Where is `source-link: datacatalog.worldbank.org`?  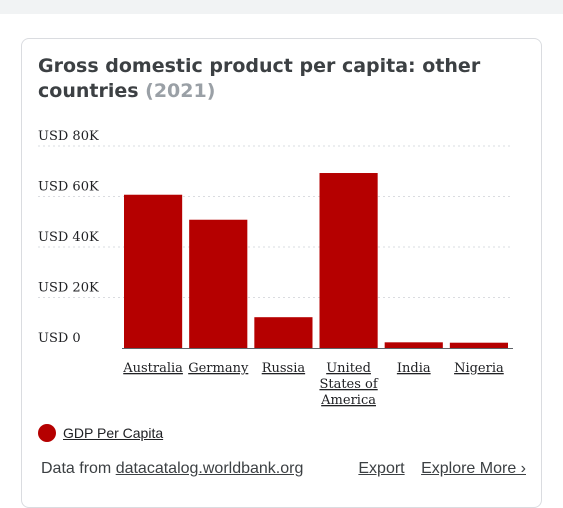
source-link: datacatalog.worldbank.org is located at coordinates (209, 468).